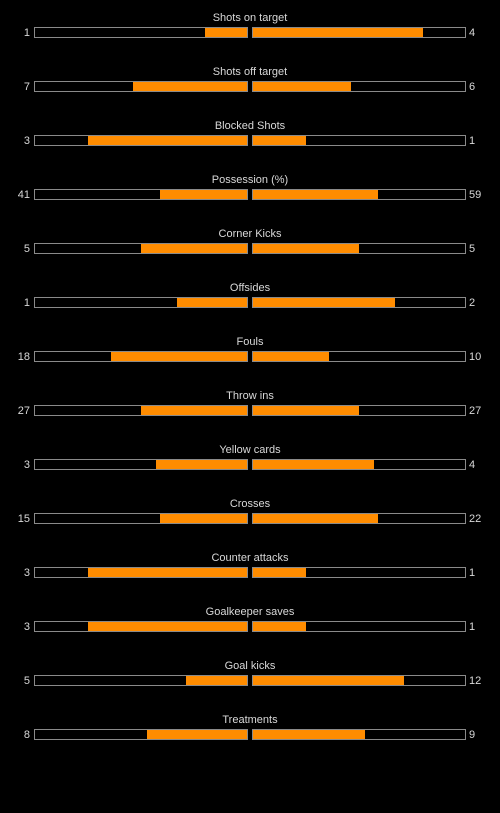 The image size is (500, 813). I want to click on away-value: 10, so click(475, 357).